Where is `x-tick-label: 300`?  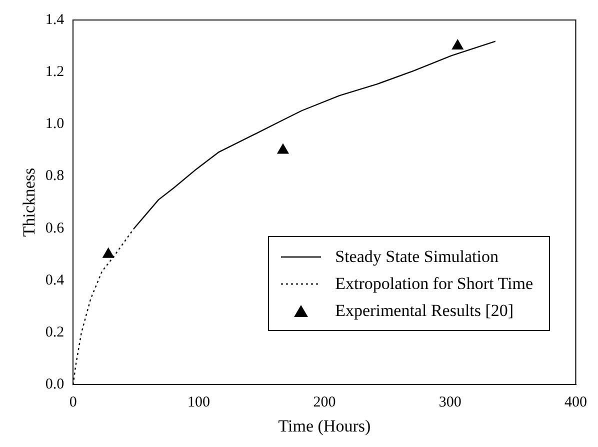
x-tick-label: 300 is located at coordinates (450, 402).